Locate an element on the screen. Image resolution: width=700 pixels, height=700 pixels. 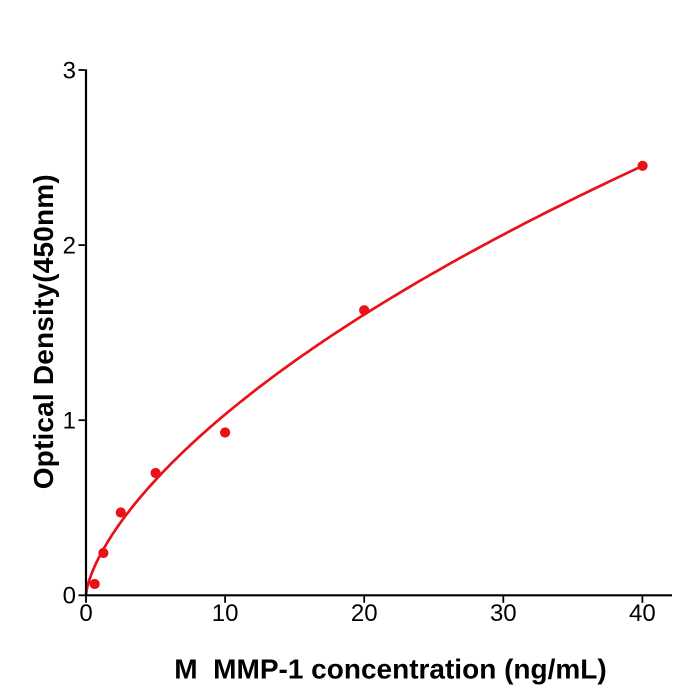
svg-text: 20 is located at coordinates (364, 613).